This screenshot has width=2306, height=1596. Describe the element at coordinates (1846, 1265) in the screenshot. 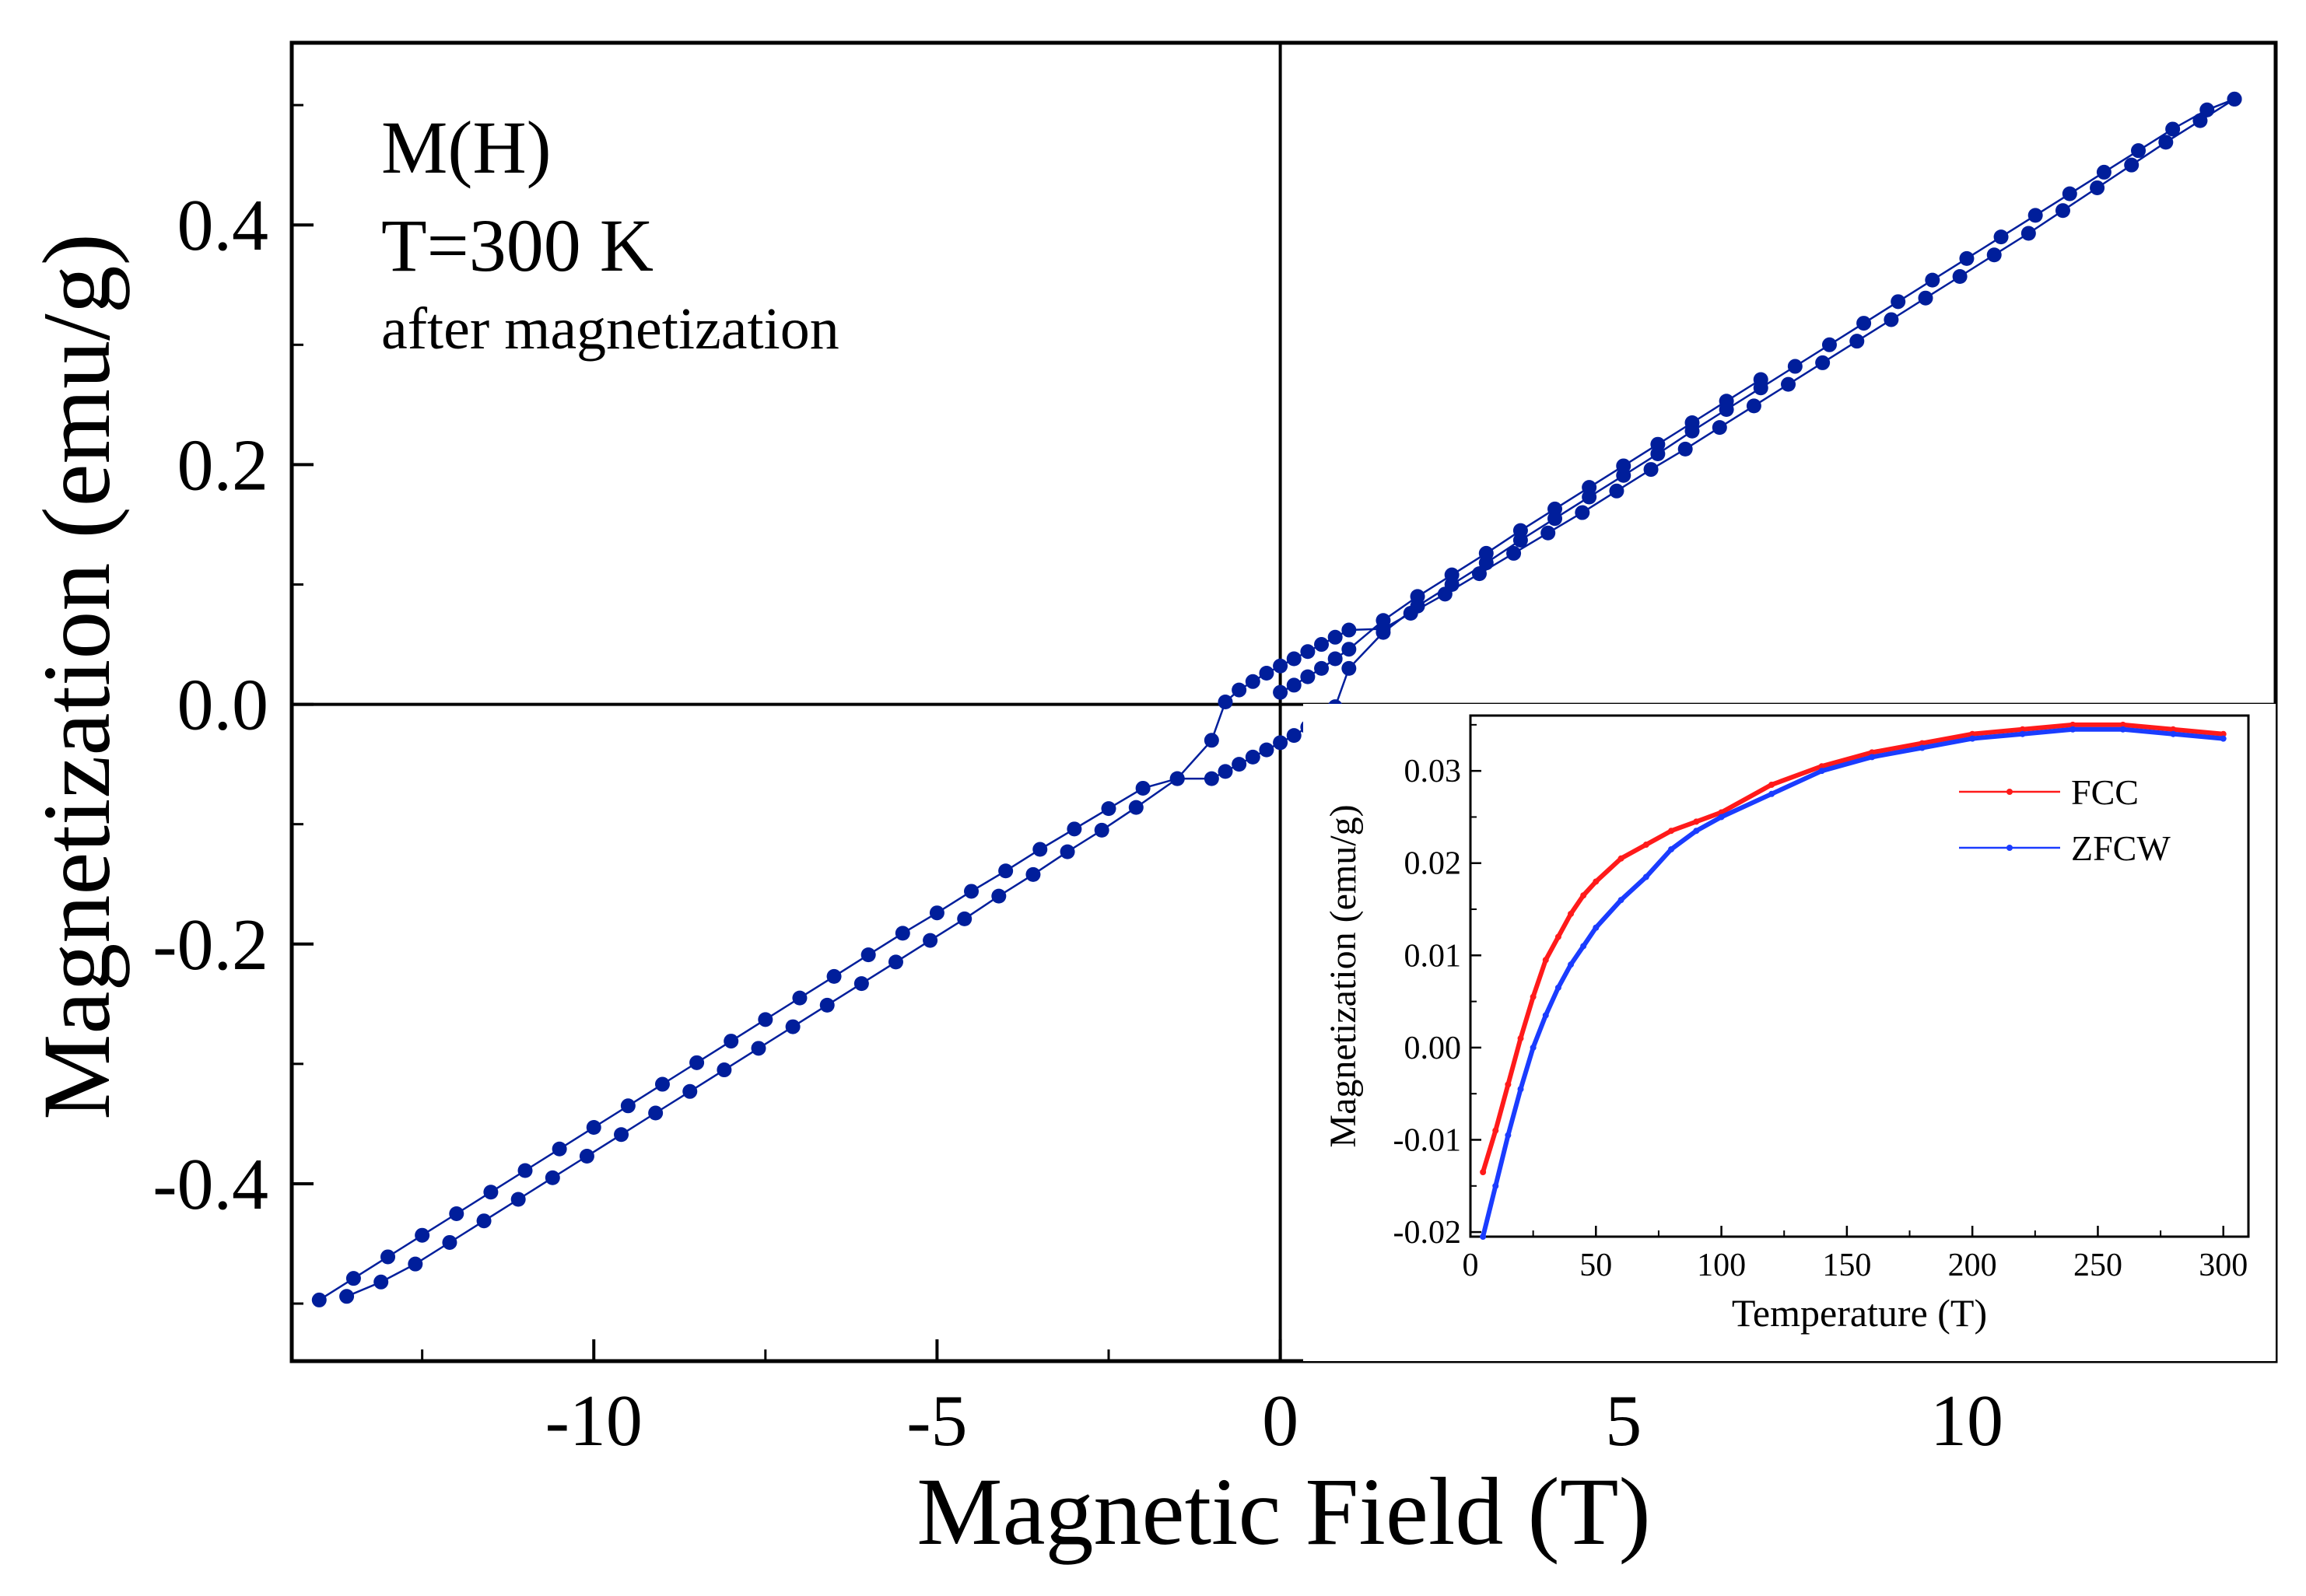

I see `inset-x-tick-label: 150` at that location.